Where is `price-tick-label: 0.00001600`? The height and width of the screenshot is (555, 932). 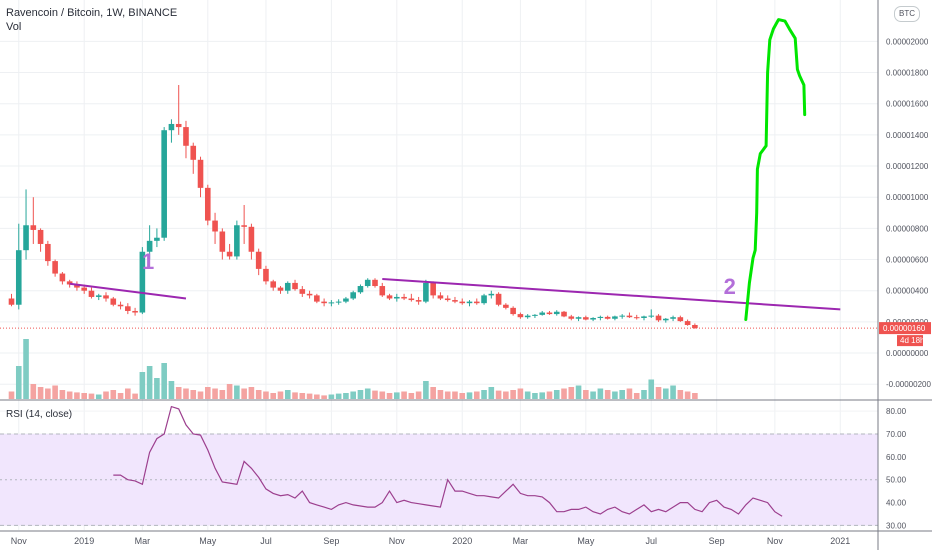
price-tick-label: 0.00001600 is located at coordinates (907, 104).